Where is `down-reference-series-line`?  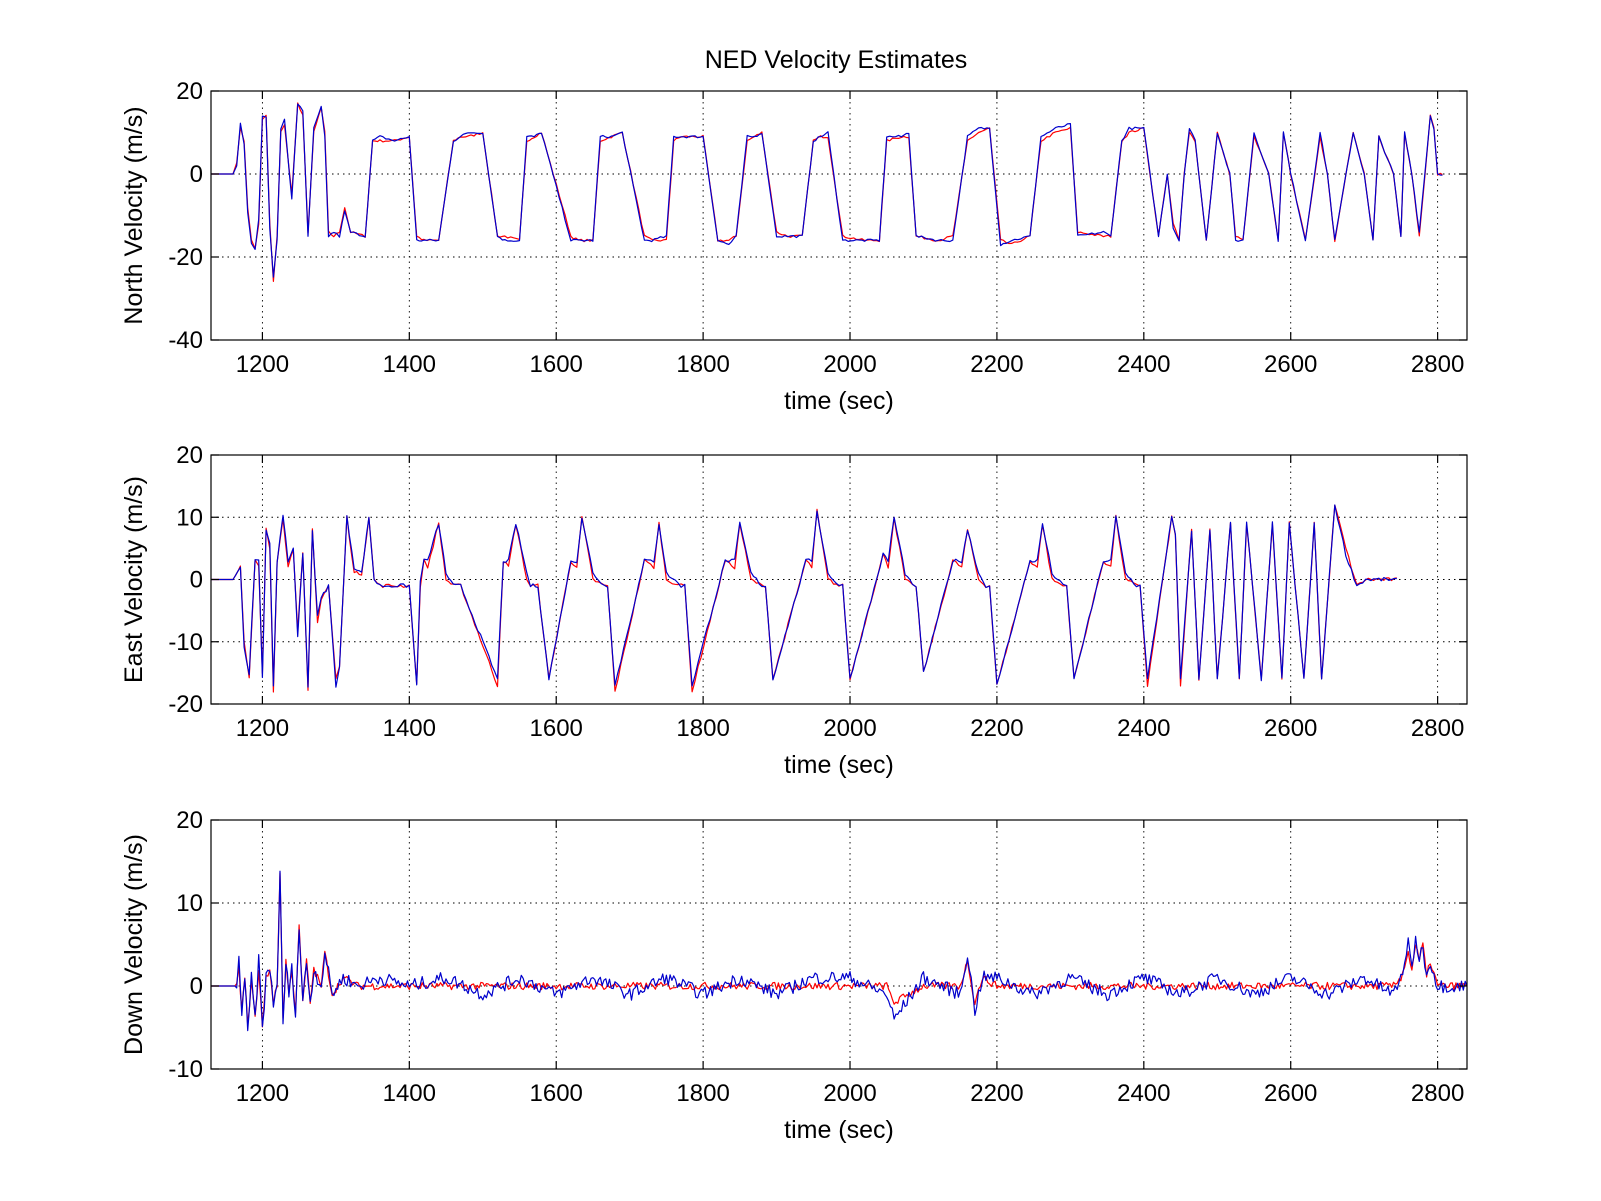 down-reference-series-line is located at coordinates (839, 950).